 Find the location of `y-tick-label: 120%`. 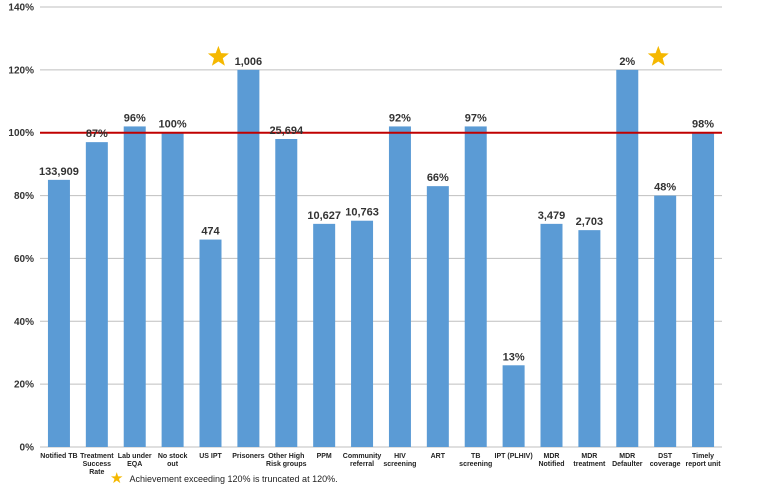

y-tick-label: 120% is located at coordinates (21, 70).